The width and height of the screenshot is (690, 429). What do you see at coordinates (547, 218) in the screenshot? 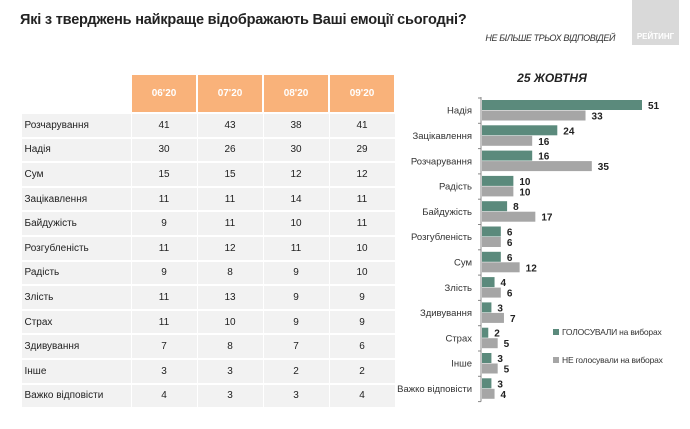
I see `data-label: 17` at bounding box center [547, 218].